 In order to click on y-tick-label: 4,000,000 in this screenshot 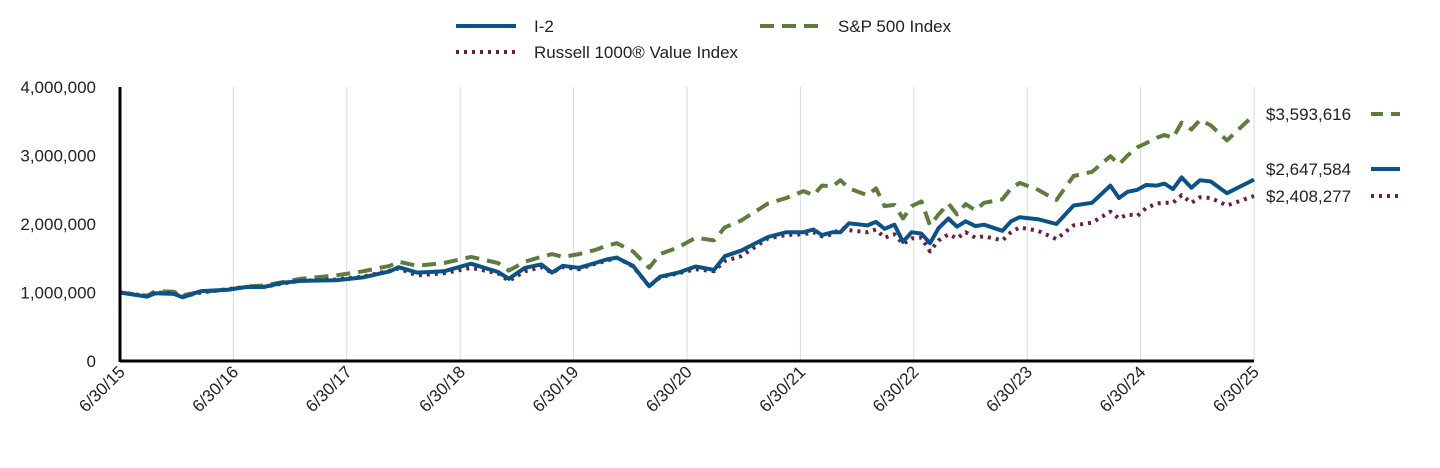, I will do `click(58, 87)`.